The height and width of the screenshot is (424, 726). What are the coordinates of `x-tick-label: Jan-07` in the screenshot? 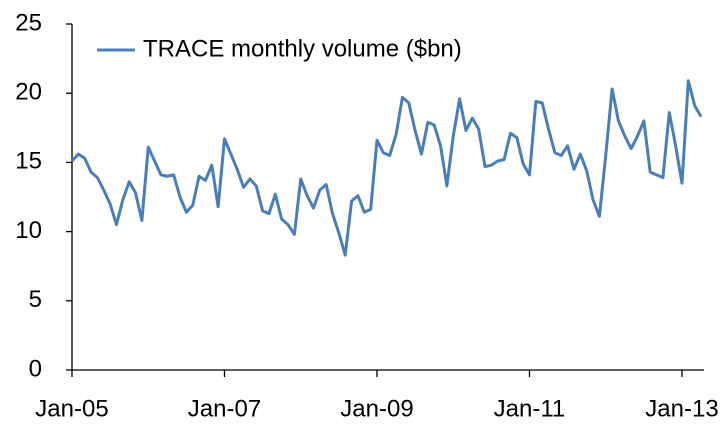 It's located at (224, 408).